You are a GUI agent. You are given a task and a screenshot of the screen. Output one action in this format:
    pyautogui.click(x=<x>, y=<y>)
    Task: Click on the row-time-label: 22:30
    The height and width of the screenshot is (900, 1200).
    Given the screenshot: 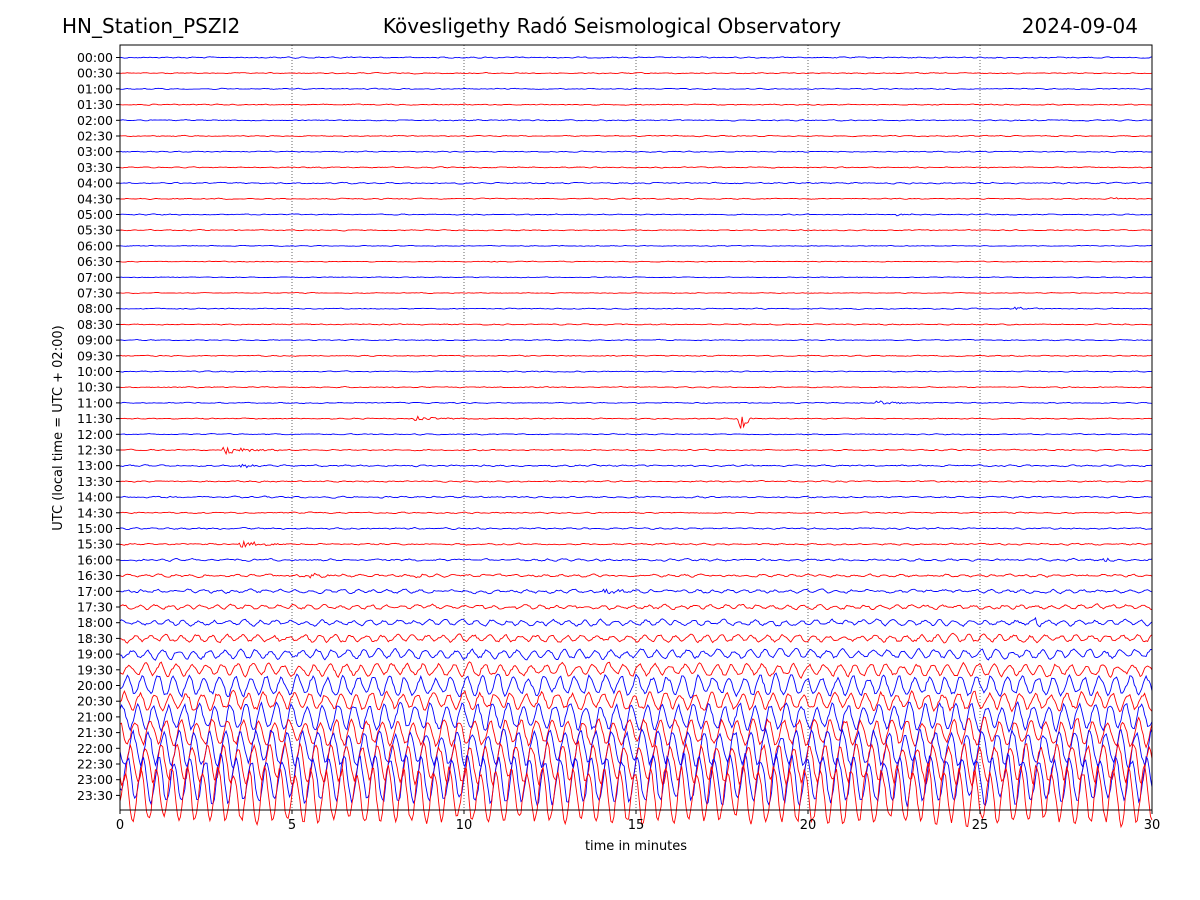 What is the action you would take?
    pyautogui.click(x=95, y=764)
    